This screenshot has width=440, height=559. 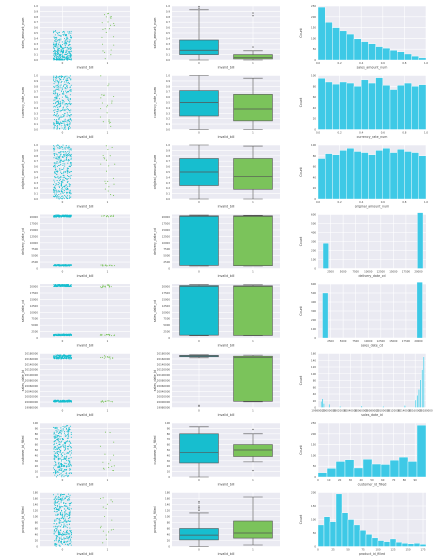 I want to click on y-tick-label: 50, so click(x=315, y=533).